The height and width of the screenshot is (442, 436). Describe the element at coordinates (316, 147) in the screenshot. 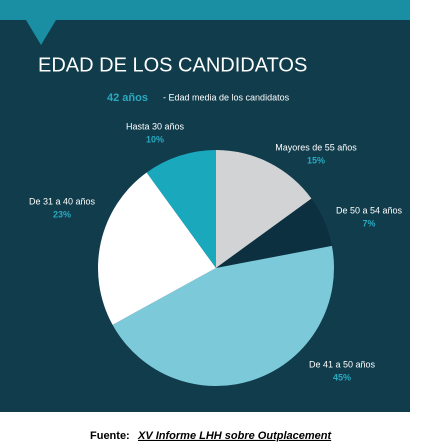

I see `slice-label: Mayores de 55 años` at that location.